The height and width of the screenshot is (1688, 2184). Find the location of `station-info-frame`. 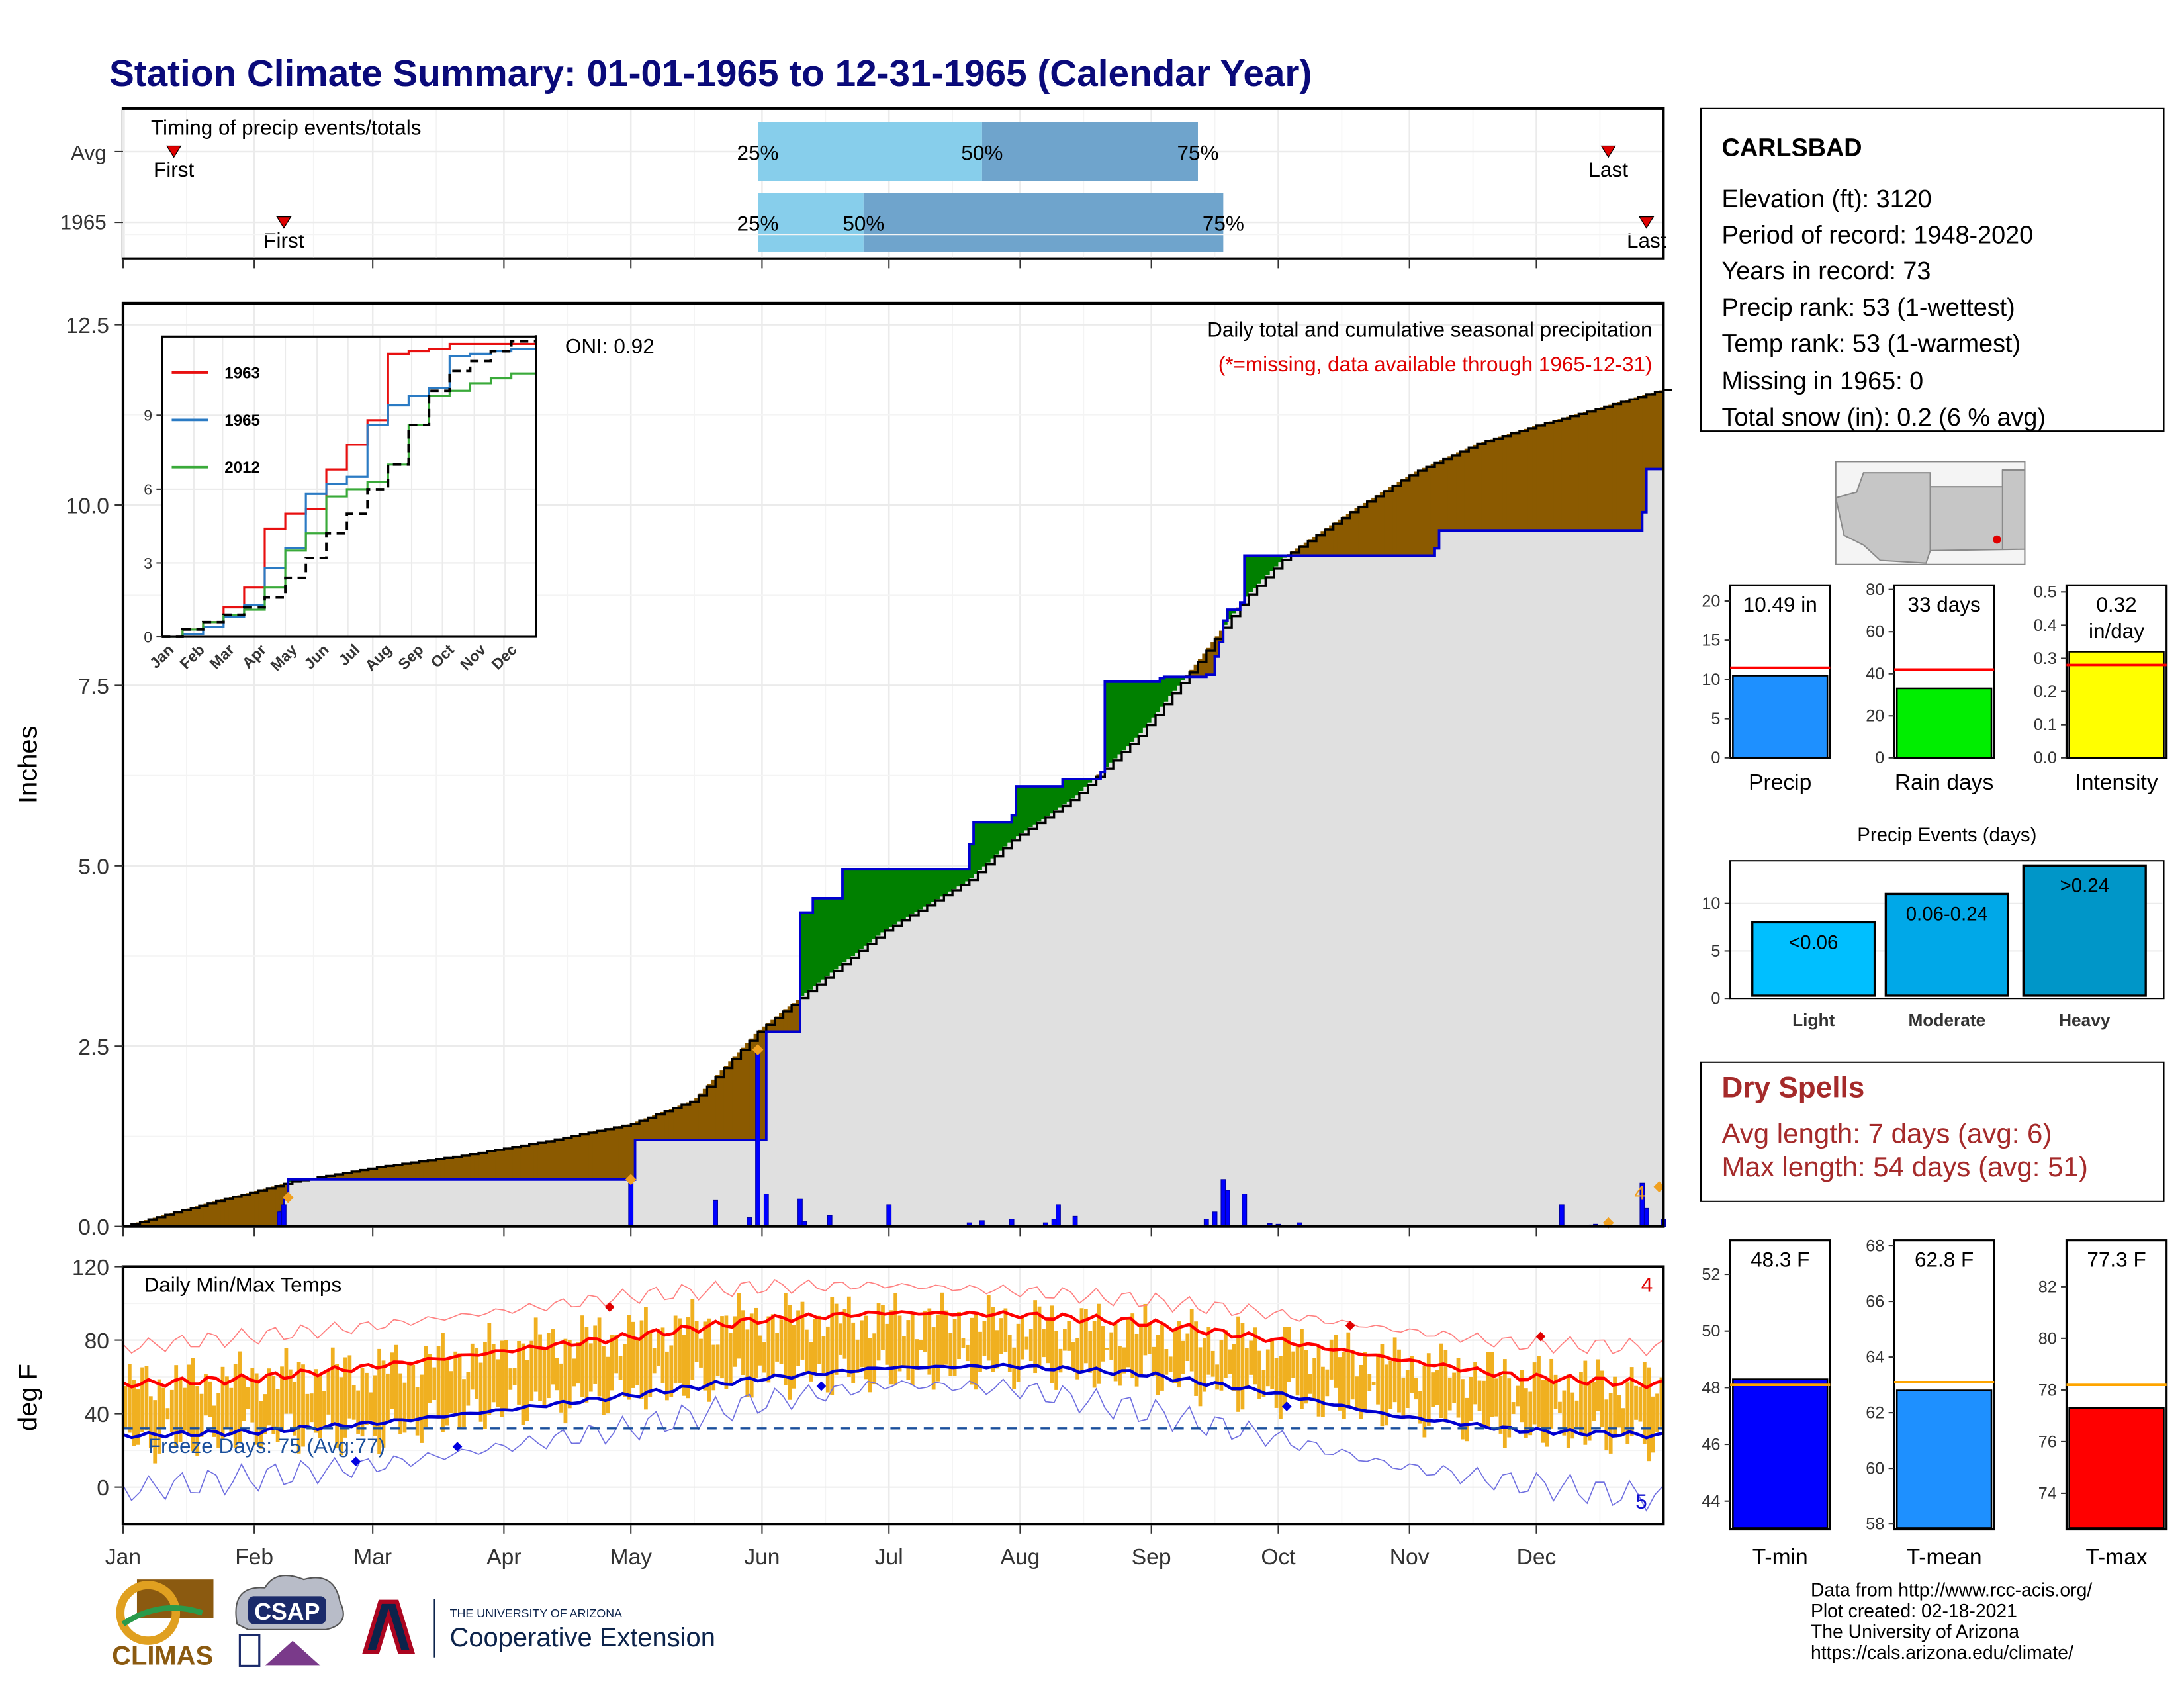

station-info-frame is located at coordinates (1932, 269).